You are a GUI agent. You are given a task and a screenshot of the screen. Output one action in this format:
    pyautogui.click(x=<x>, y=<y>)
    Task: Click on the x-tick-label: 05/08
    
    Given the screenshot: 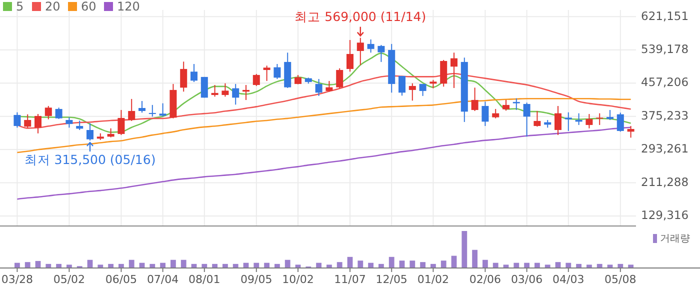 What is the action you would take?
    pyautogui.click(x=620, y=279)
    